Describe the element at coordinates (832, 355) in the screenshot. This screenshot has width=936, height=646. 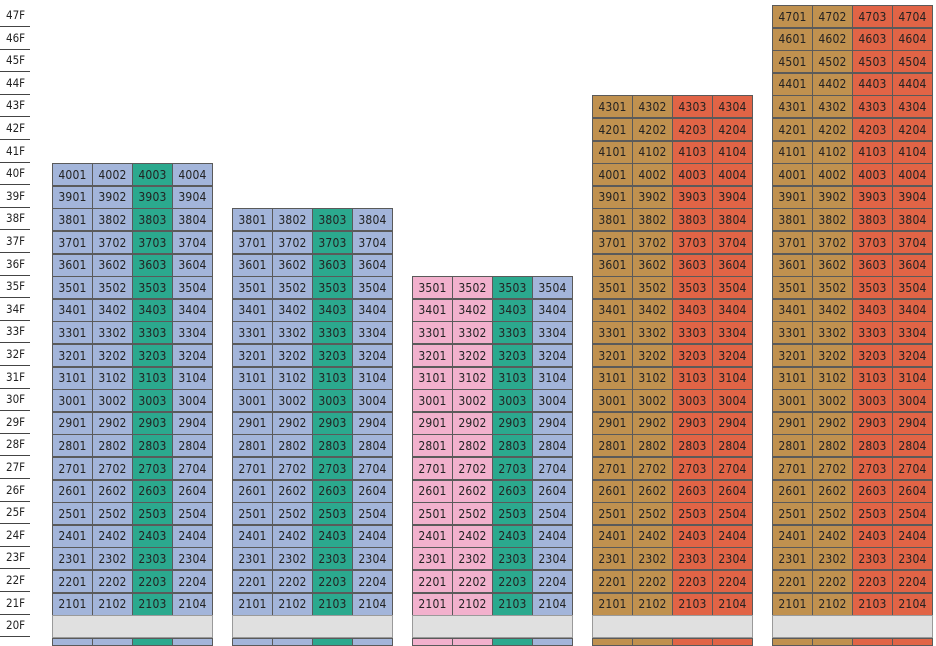
I see `unit-3202: 3202` at that location.